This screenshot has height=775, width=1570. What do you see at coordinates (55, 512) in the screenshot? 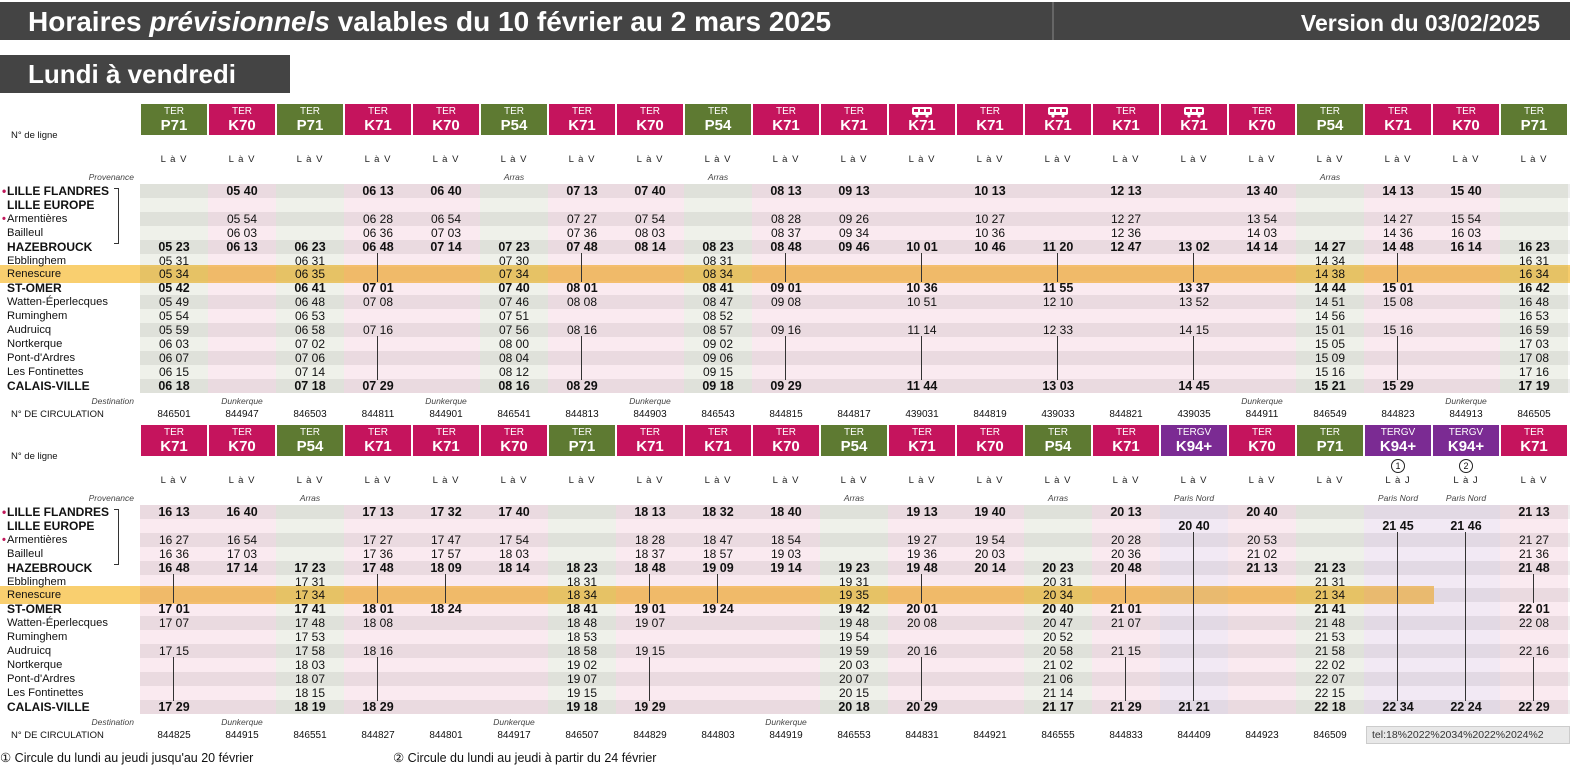
I see `station-label: • LILLE FLANDRES` at bounding box center [55, 512].